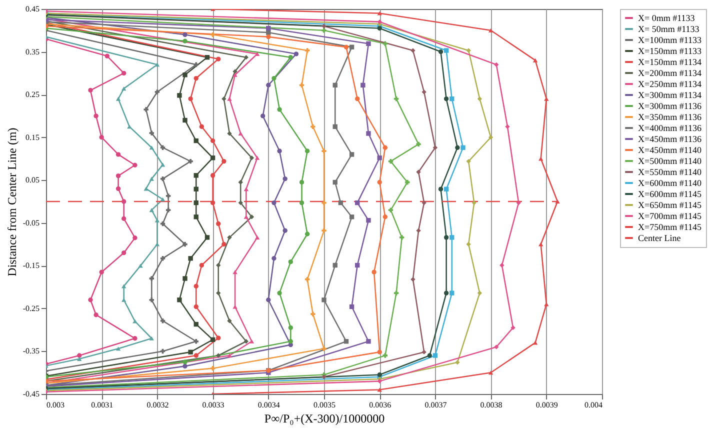  Describe the element at coordinates (670, 95) in the screenshot. I see `legend-label: X=300mm #1134` at that location.